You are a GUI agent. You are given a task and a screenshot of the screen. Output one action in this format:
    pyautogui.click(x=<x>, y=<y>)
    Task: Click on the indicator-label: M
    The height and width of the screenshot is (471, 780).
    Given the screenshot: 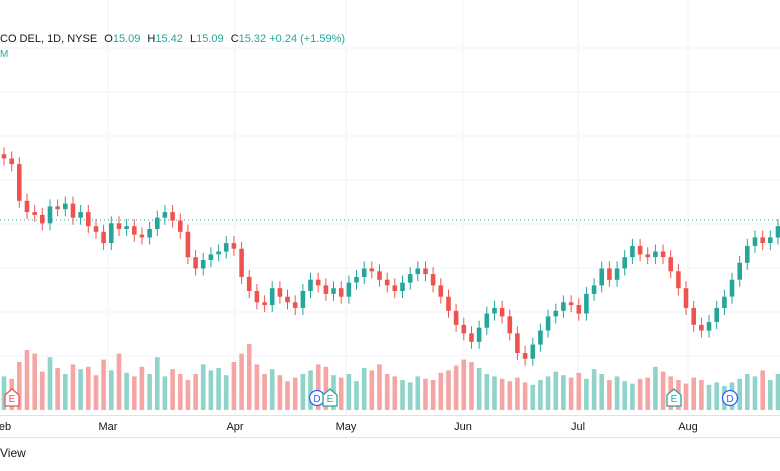 What is the action you would take?
    pyautogui.click(x=4, y=54)
    